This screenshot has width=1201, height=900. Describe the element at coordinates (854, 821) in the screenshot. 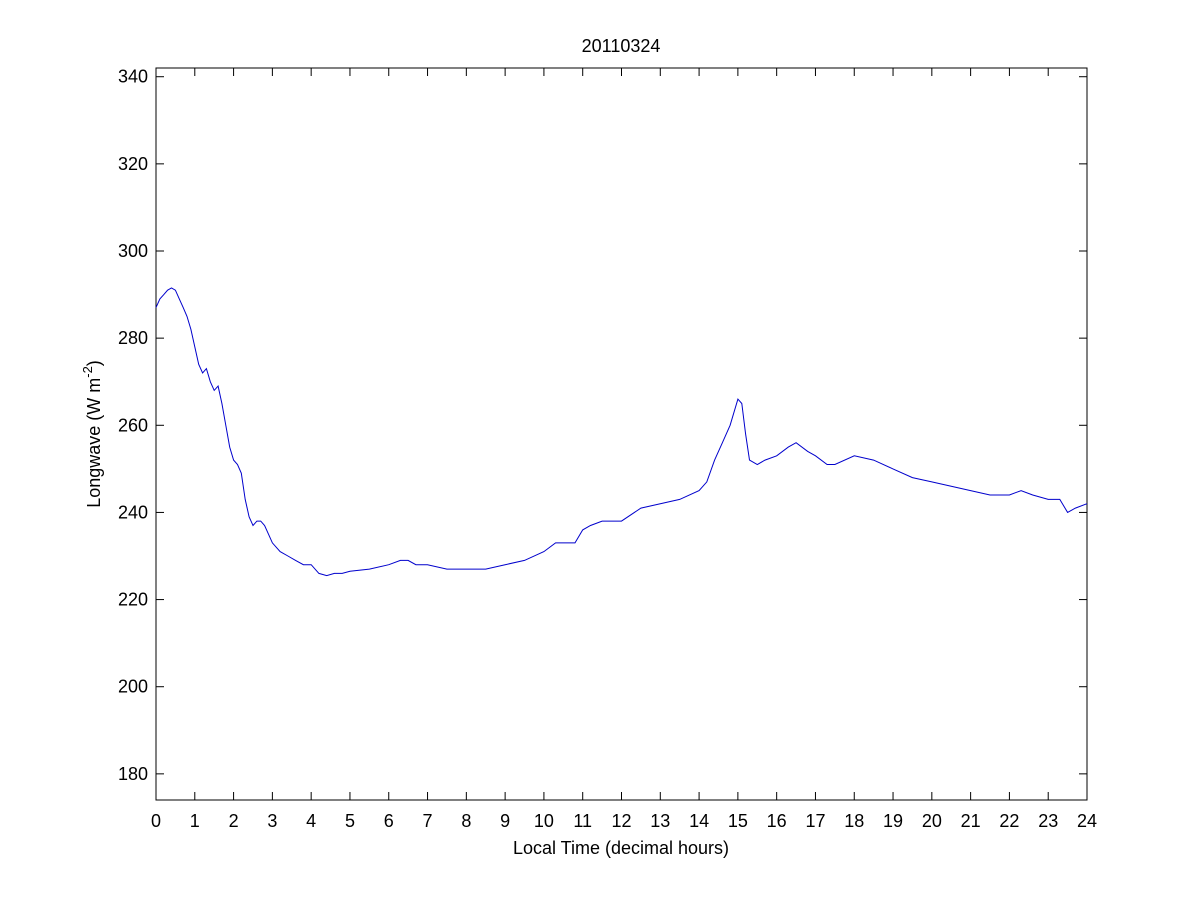

I see `x-tick-label: 18` at that location.